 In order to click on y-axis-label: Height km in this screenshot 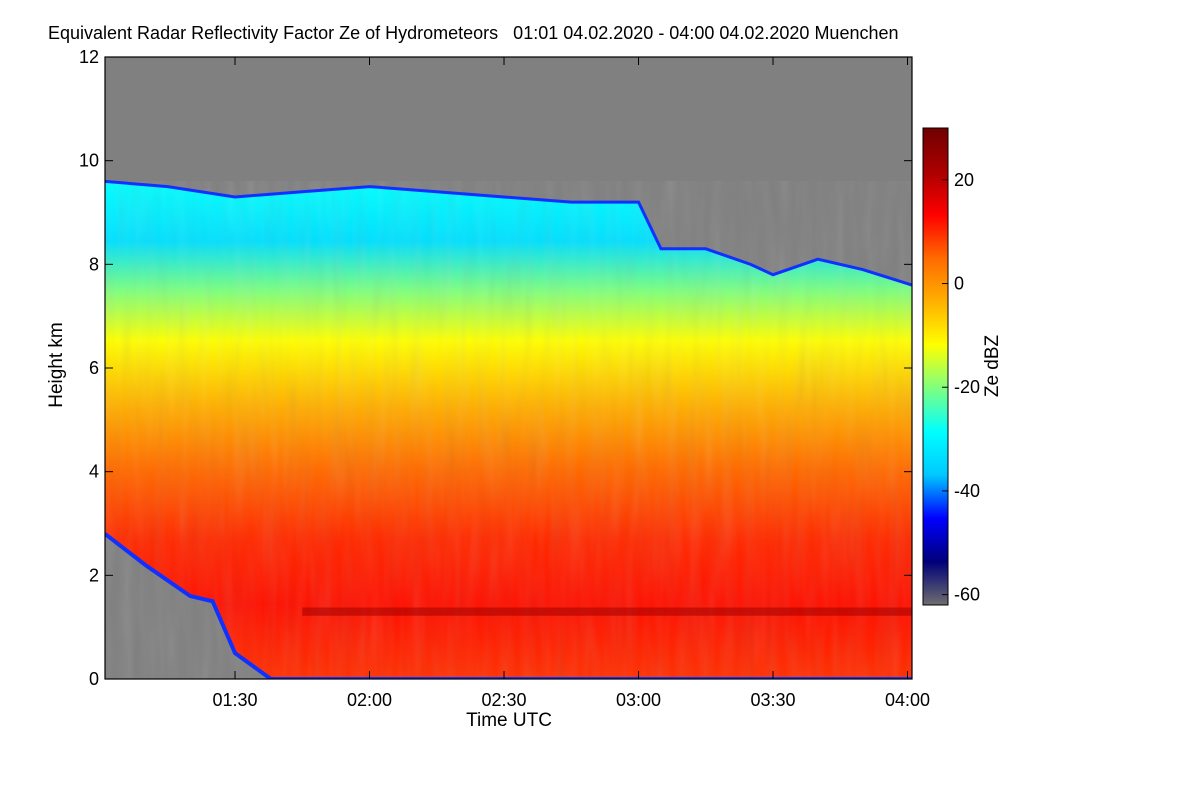, I will do `click(56, 365)`.